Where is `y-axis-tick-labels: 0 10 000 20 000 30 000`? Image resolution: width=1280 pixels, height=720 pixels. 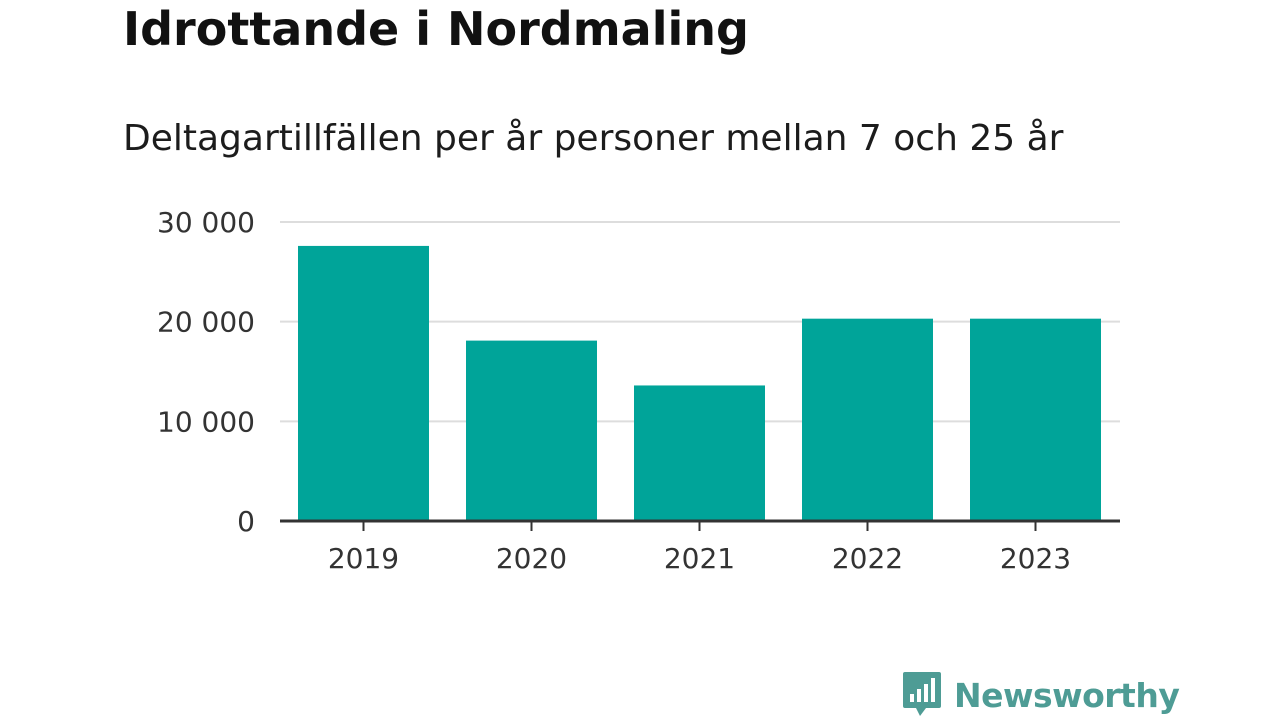 y-axis-tick-labels: 0 10 000 20 000 30 000 is located at coordinates (206, 372).